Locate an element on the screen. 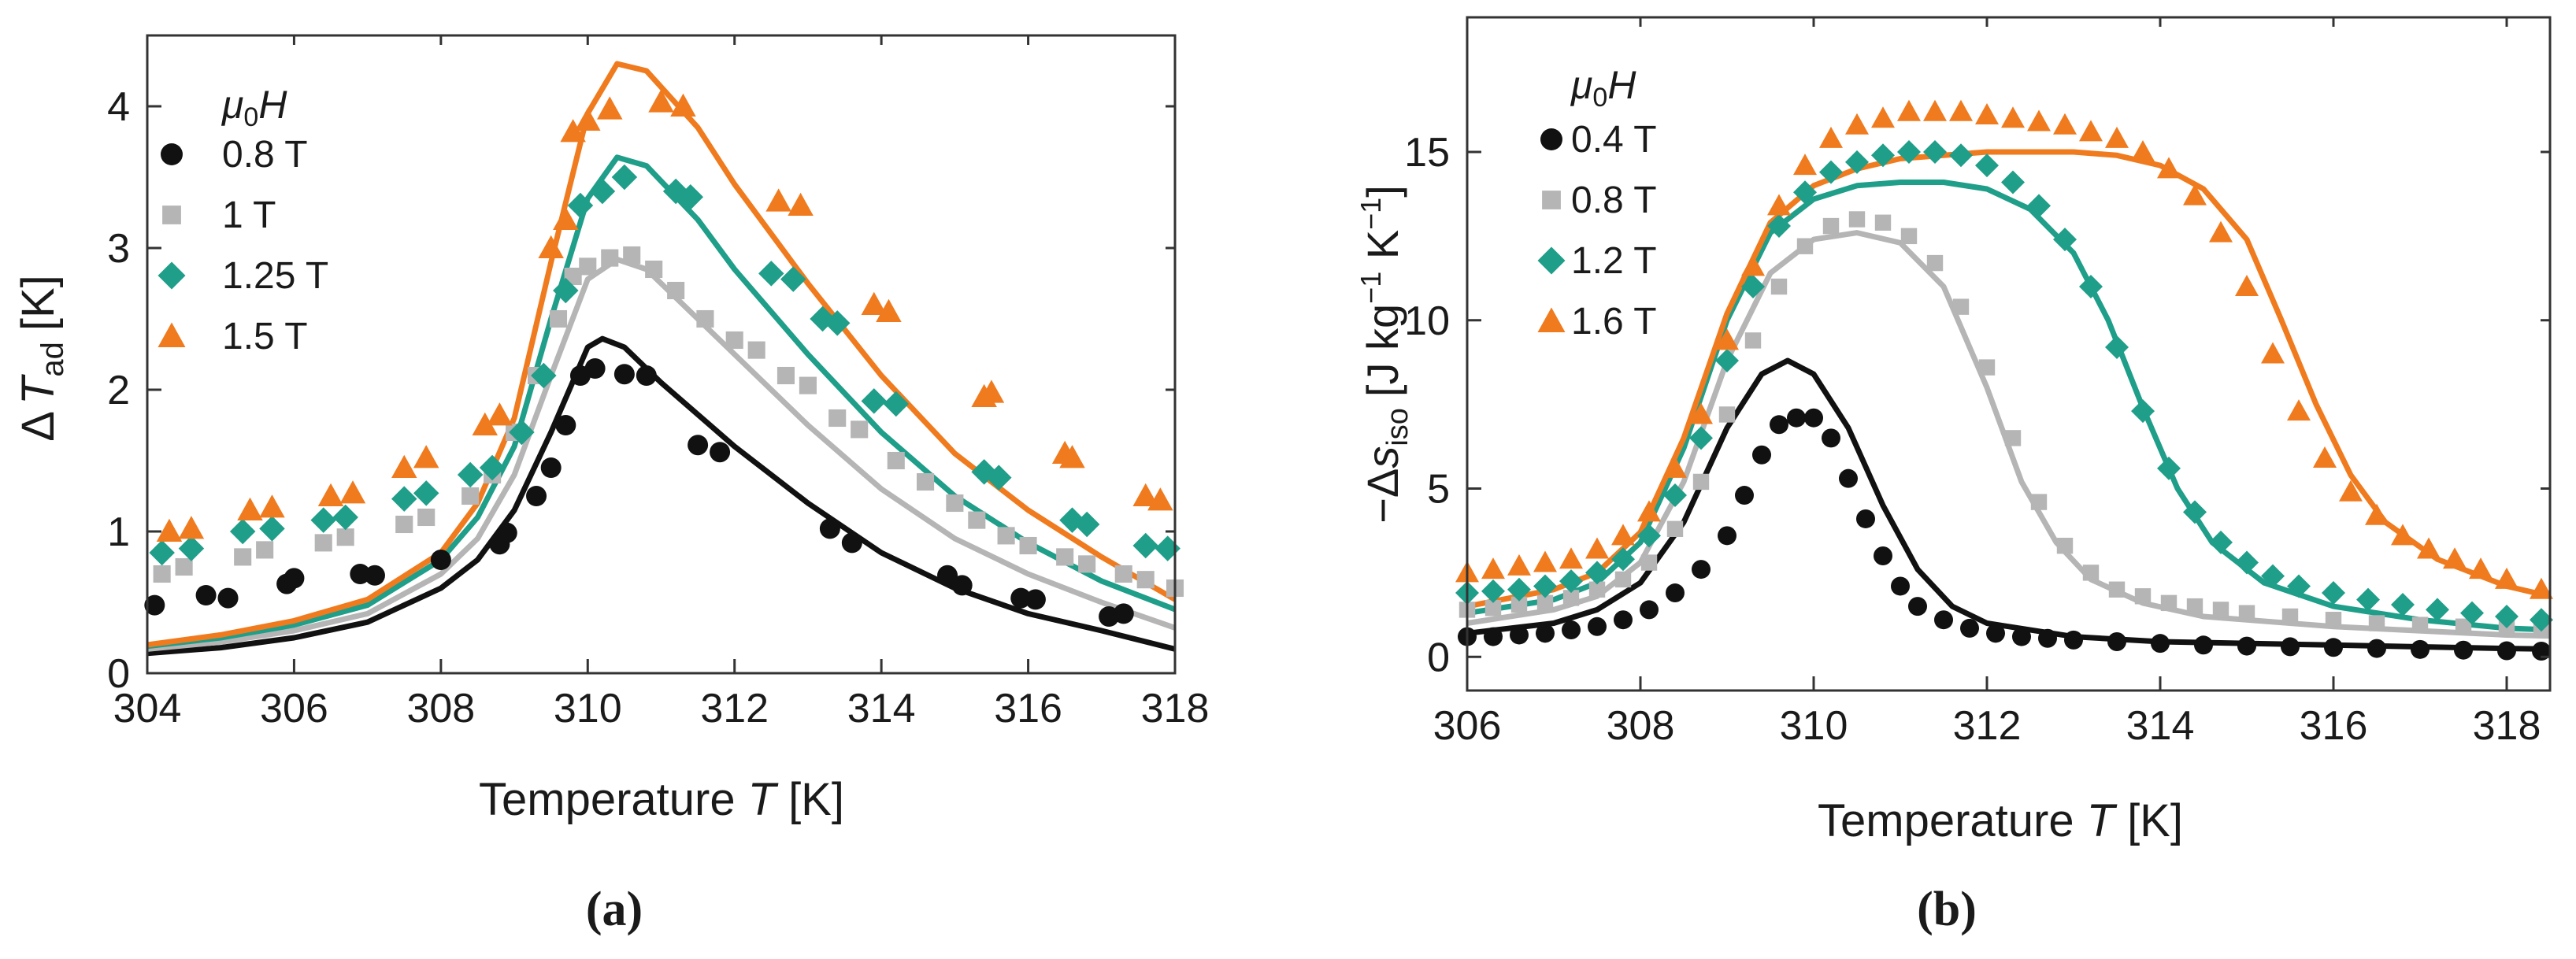  panel-a-legend-title: μ0H is located at coordinates (254, 107).